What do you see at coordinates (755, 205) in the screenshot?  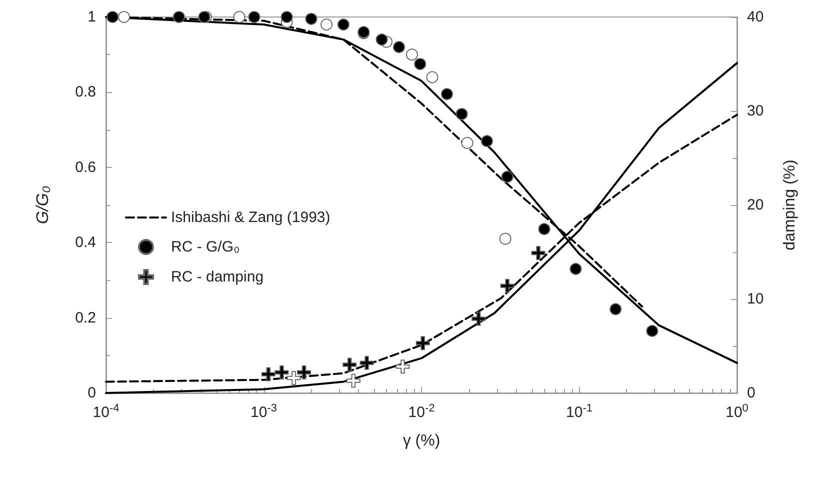 I see `y2-tick-label: 20` at bounding box center [755, 205].